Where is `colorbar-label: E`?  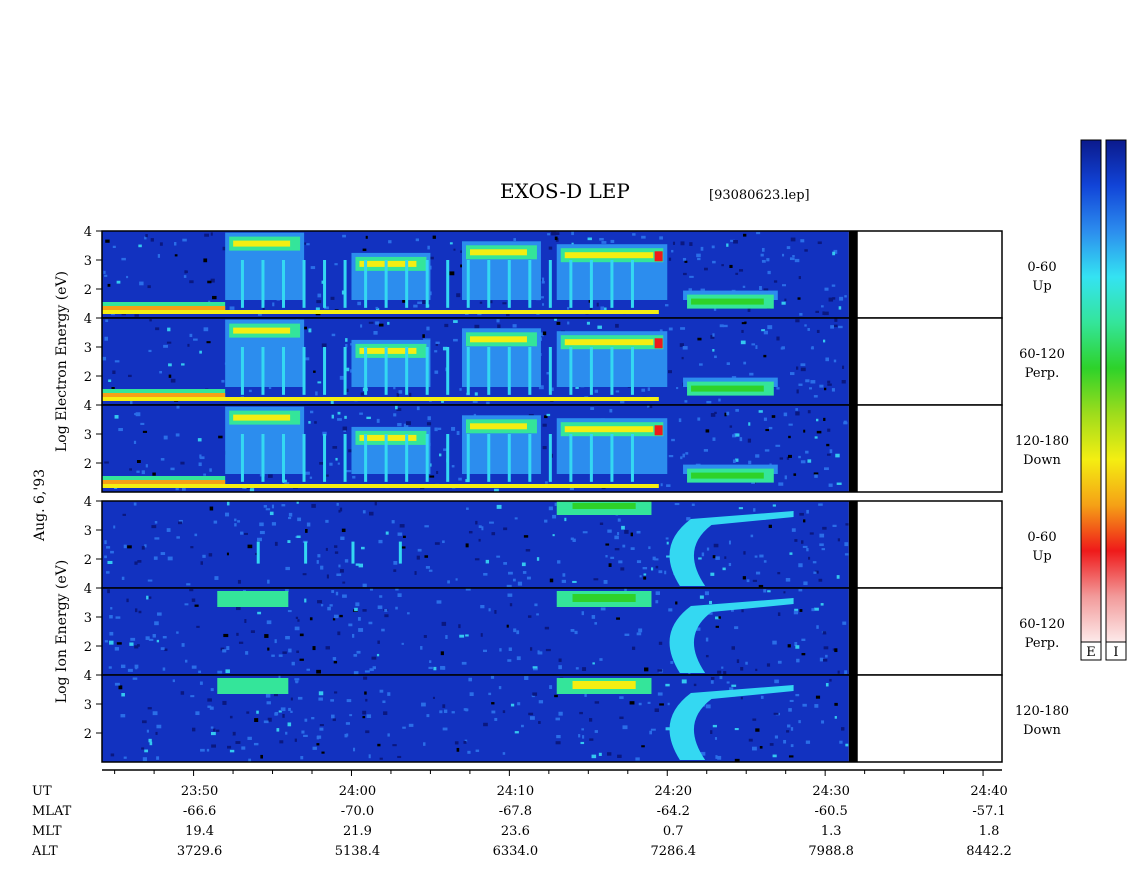
colorbar-label: E is located at coordinates (1091, 652).